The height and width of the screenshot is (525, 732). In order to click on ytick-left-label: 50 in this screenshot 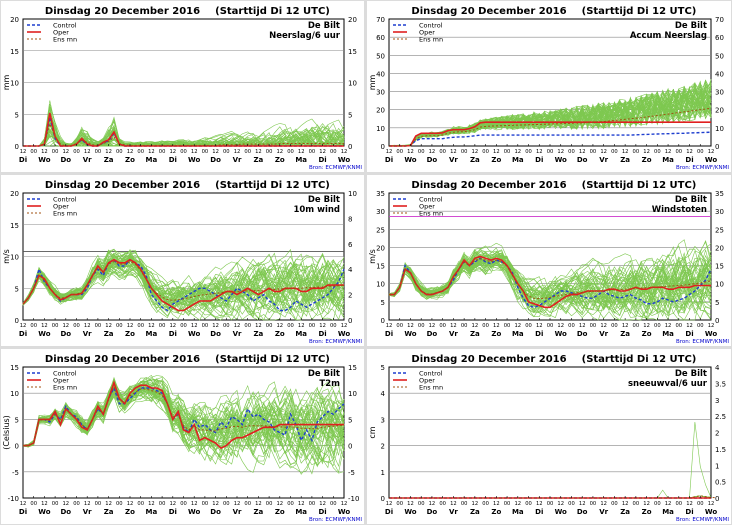, I will do `click(380, 56)`.